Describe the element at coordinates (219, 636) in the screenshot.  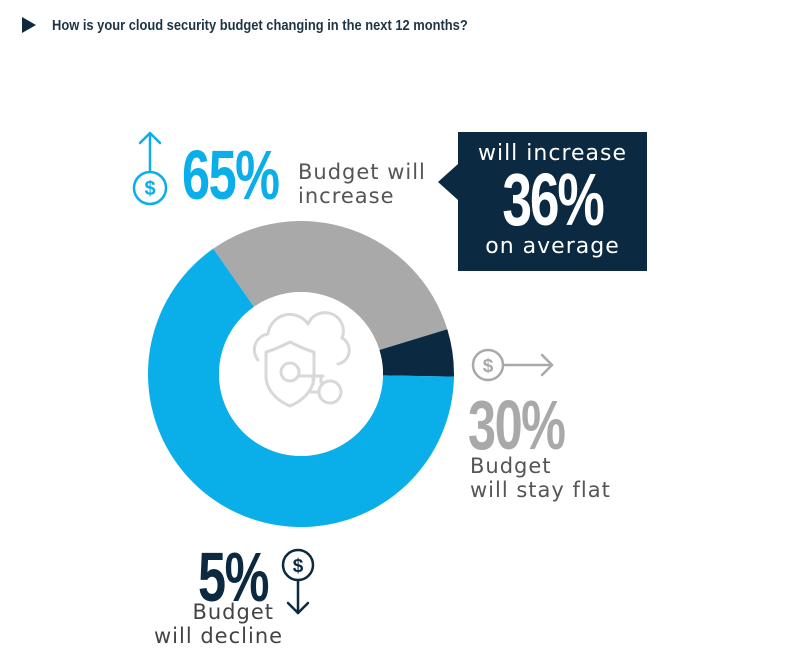
I see `decline-label-line2: will decline` at that location.